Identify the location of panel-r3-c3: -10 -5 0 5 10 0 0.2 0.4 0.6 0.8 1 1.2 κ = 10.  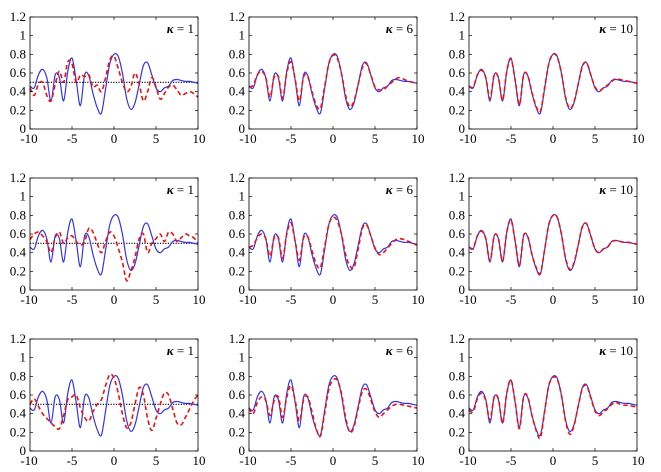
(547, 399).